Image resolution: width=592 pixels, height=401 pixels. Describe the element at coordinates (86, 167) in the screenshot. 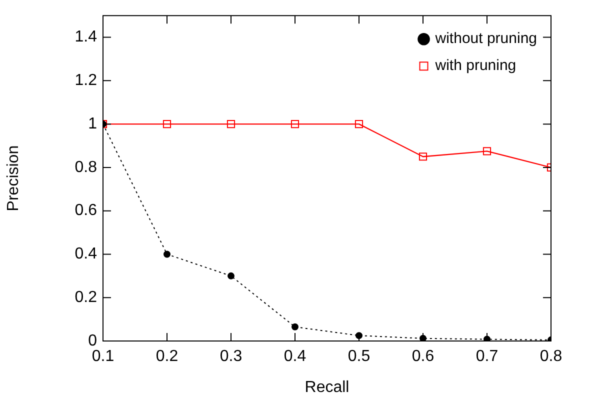

I see `y-tick-label: 0.8` at that location.